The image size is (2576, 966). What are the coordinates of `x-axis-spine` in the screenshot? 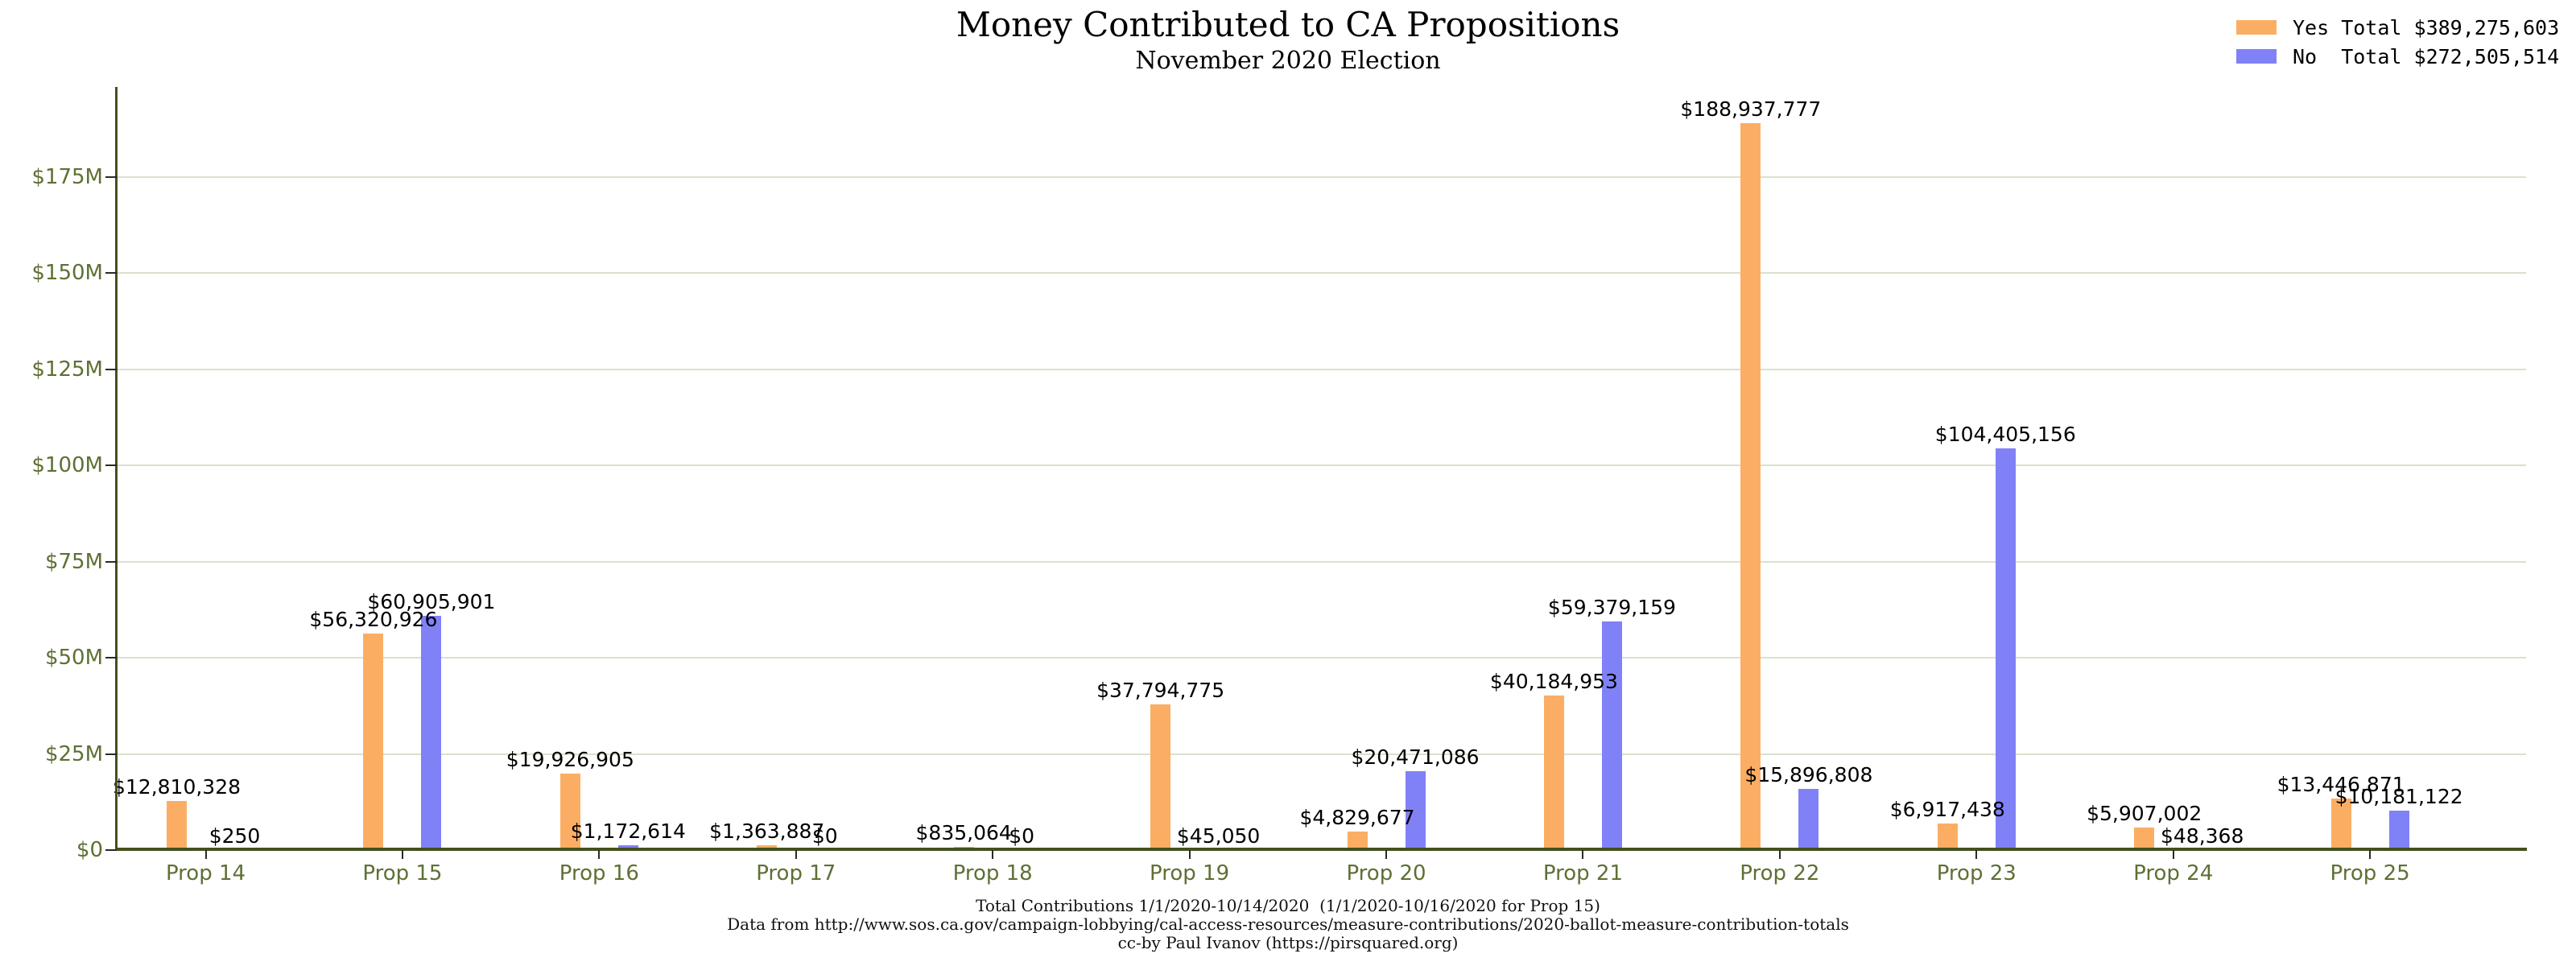 It's located at (1321, 849).